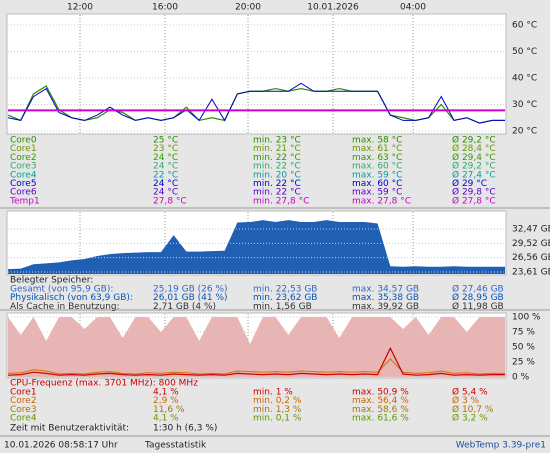  Describe the element at coordinates (381, 201) in the screenshot. I see `row-max: max. 27,8 °C` at that location.